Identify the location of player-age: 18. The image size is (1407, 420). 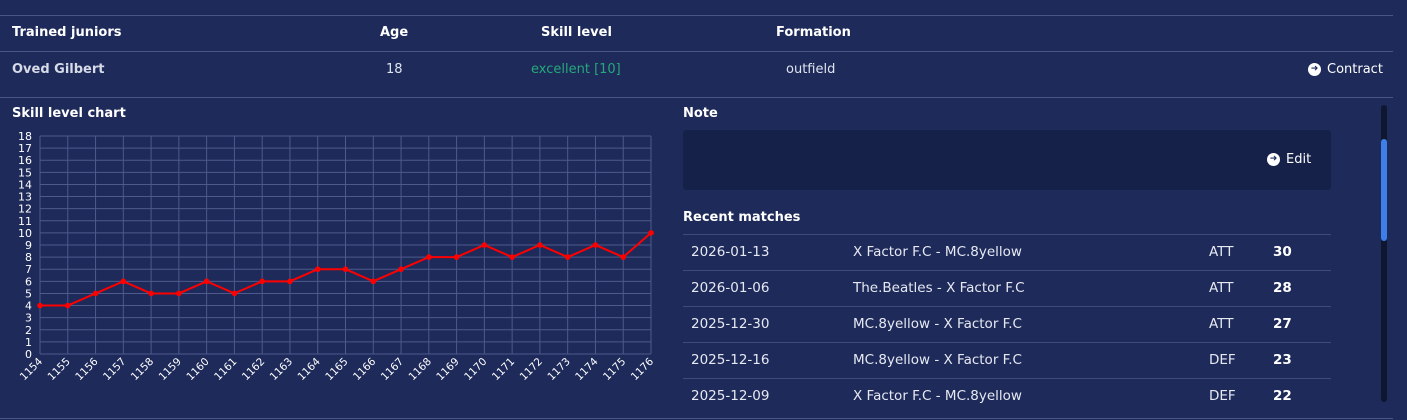
(394, 69).